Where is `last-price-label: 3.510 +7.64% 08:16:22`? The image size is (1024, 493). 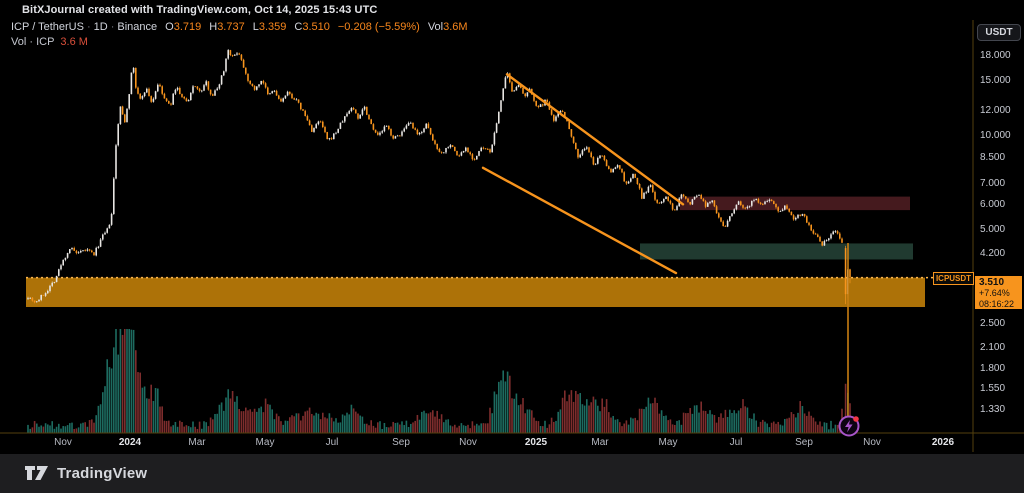 last-price-label: 3.510 +7.64% 08:16:22 is located at coordinates (998, 293).